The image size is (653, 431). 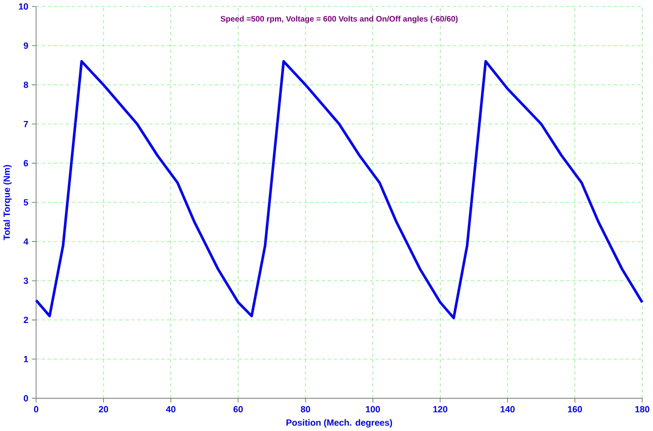 I want to click on y-tick-label: 6, so click(x=26, y=163).